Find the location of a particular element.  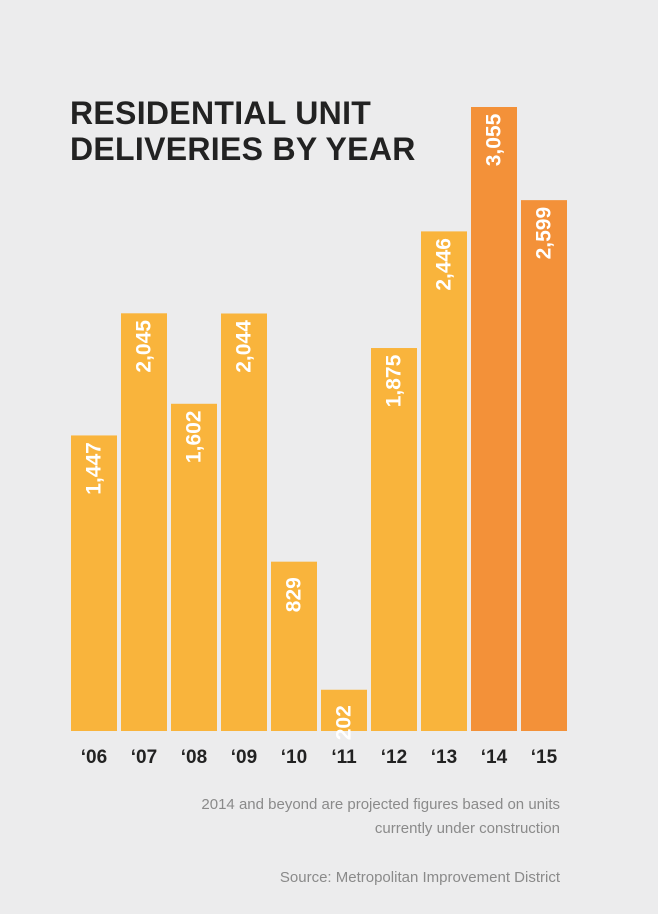

bar-value-label-6: 1,875 is located at coordinates (394, 380).